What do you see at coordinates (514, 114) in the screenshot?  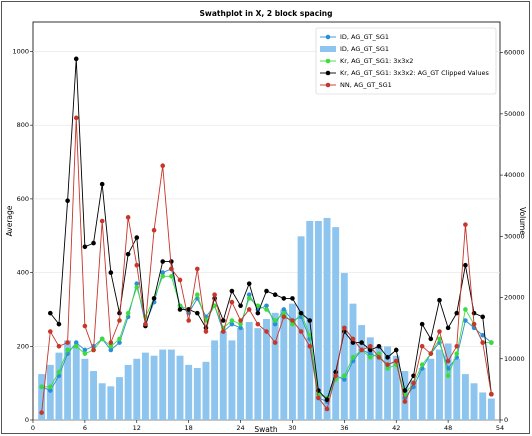 I see `y2-tick-label: 50000` at bounding box center [514, 114].